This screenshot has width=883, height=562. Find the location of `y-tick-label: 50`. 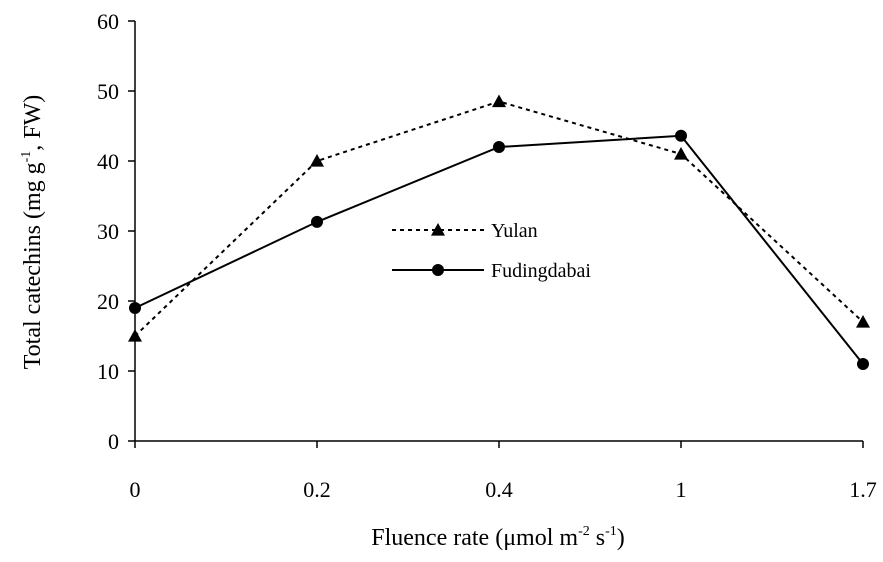

y-tick-label: 50 is located at coordinates (108, 91).